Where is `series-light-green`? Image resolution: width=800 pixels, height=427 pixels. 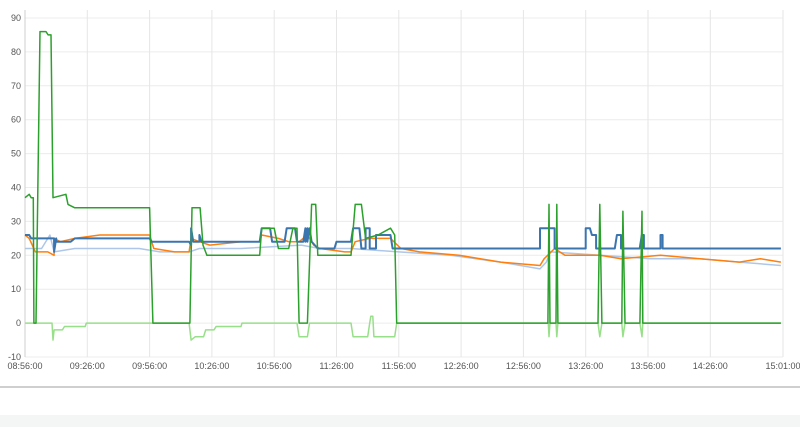
series-light-green is located at coordinates (403, 328).